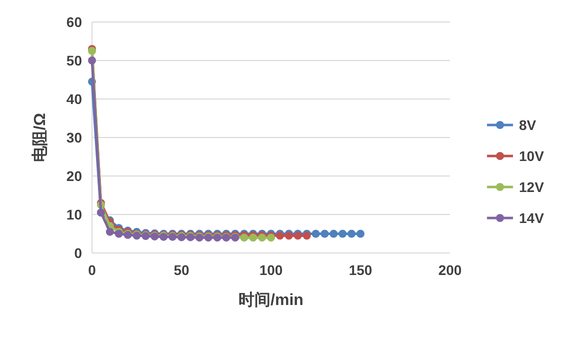  Describe the element at coordinates (528, 124) in the screenshot. I see `legend-label: 8V` at that location.